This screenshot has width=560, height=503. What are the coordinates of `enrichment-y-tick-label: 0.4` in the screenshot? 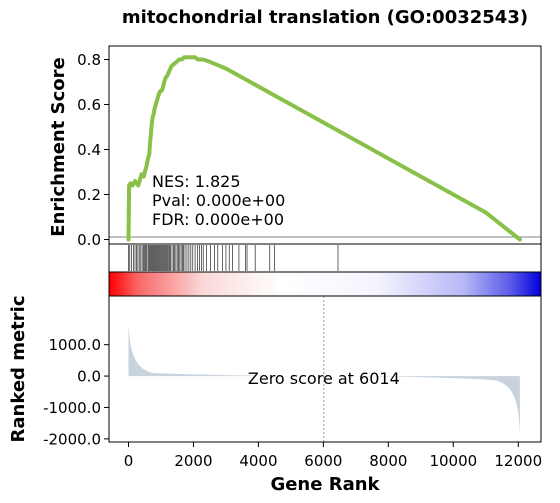 It's located at (89, 150).